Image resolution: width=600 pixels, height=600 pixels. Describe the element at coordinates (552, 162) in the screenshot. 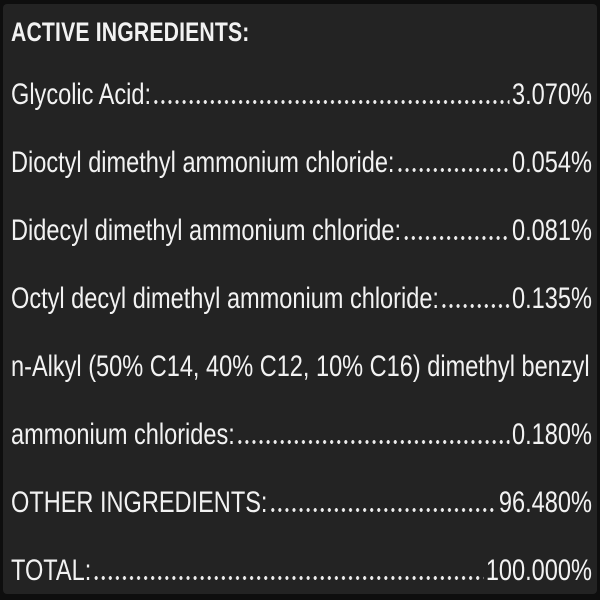

I see `ingredient-percentage: 0.054%` at that location.